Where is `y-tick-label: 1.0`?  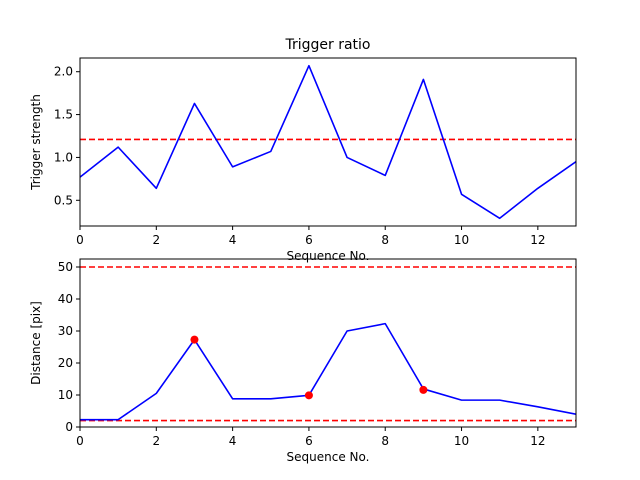
y-tick-label: 1.0 is located at coordinates (63, 157).